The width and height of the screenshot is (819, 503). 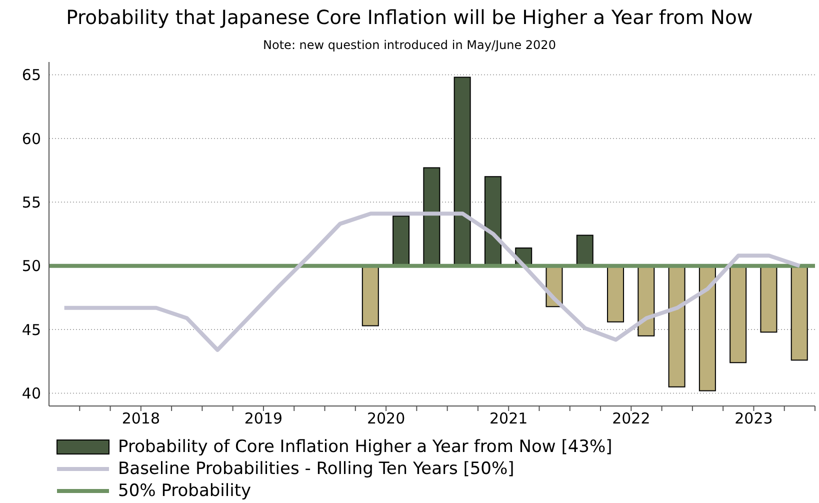 What do you see at coordinates (31, 329) in the screenshot?
I see `y-tick-label: 45` at bounding box center [31, 329].